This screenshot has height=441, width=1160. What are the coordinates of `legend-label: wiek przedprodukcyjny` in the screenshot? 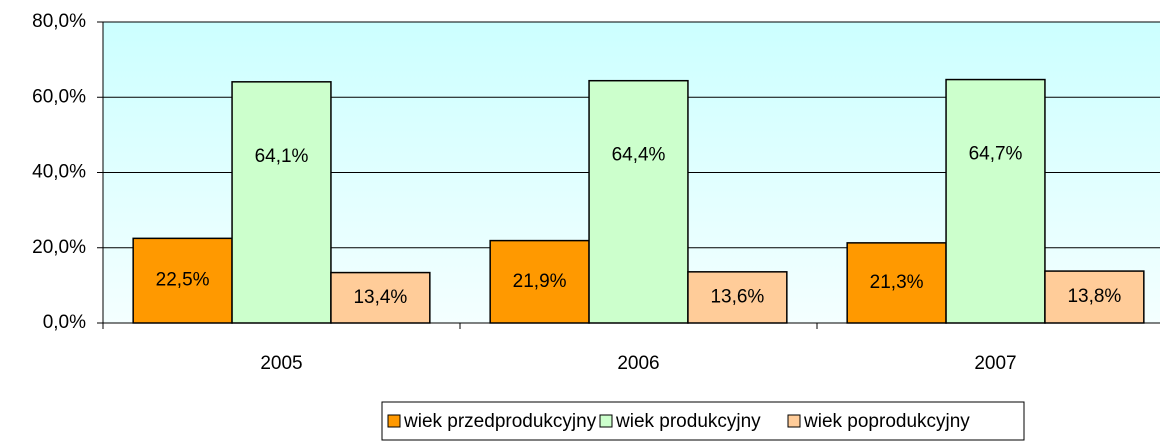 It's located at (500, 421).